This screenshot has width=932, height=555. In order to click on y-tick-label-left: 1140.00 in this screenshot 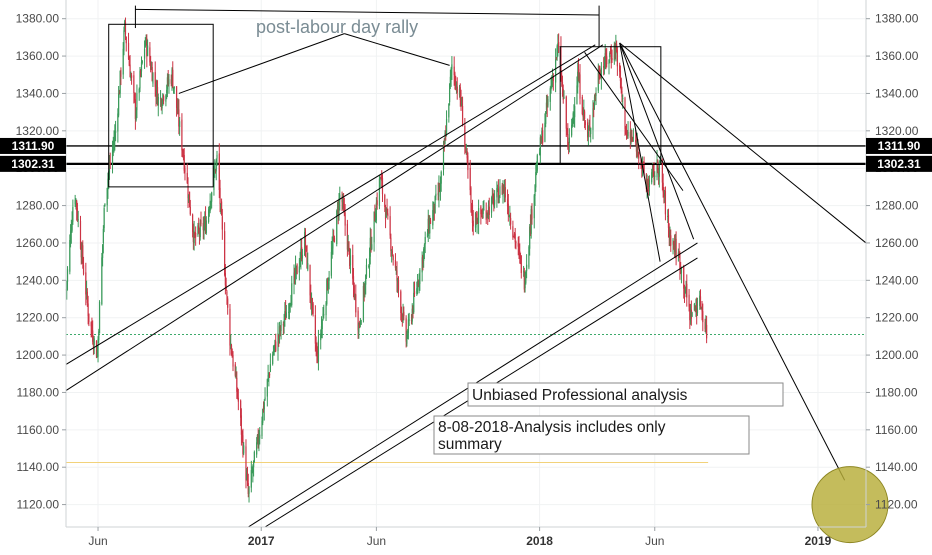, I will do `click(38, 467)`.